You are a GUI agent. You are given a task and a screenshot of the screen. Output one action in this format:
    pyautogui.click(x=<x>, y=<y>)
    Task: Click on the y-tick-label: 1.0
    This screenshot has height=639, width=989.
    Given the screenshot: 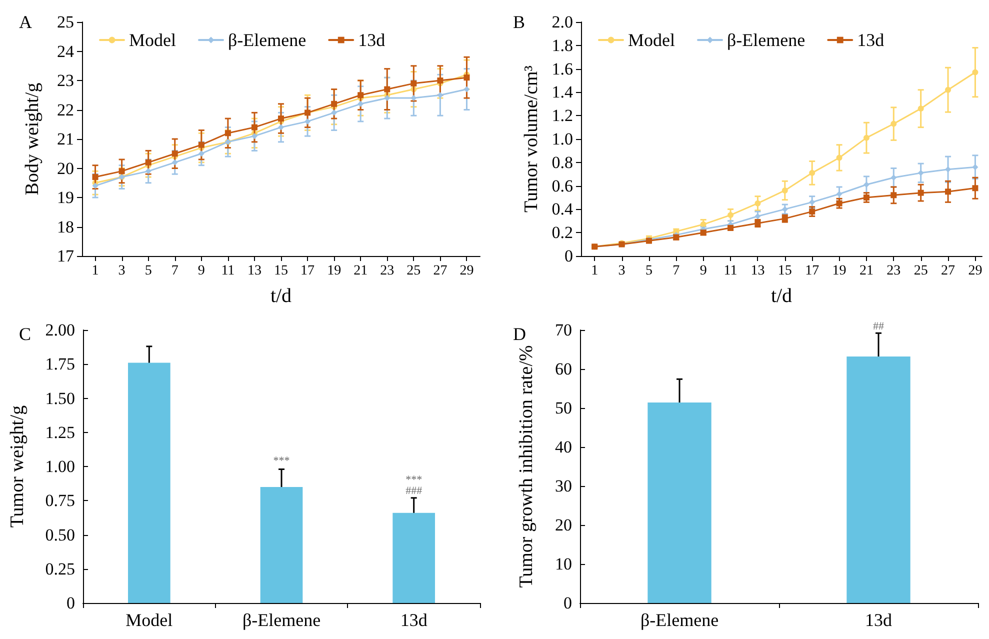 What is the action you would take?
    pyautogui.click(x=562, y=139)
    